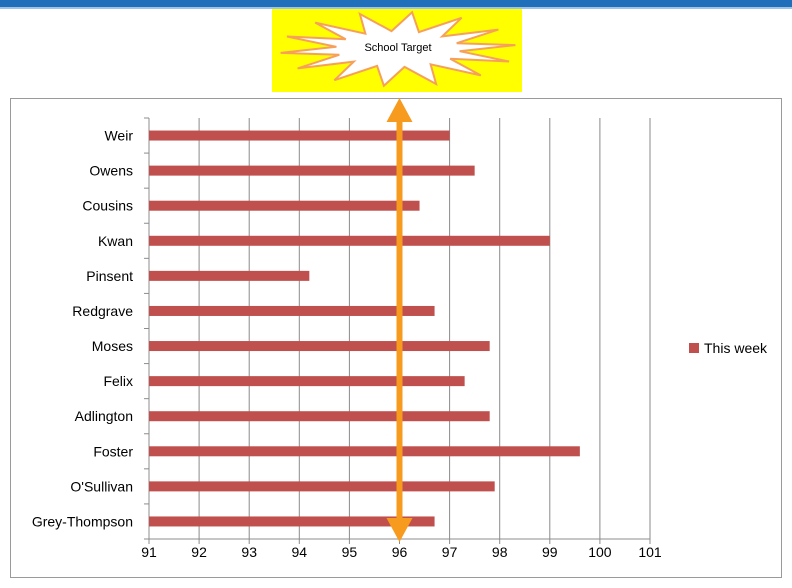 The image size is (792, 588). Describe the element at coordinates (112, 346) in the screenshot. I see `category-label: Moses` at that location.